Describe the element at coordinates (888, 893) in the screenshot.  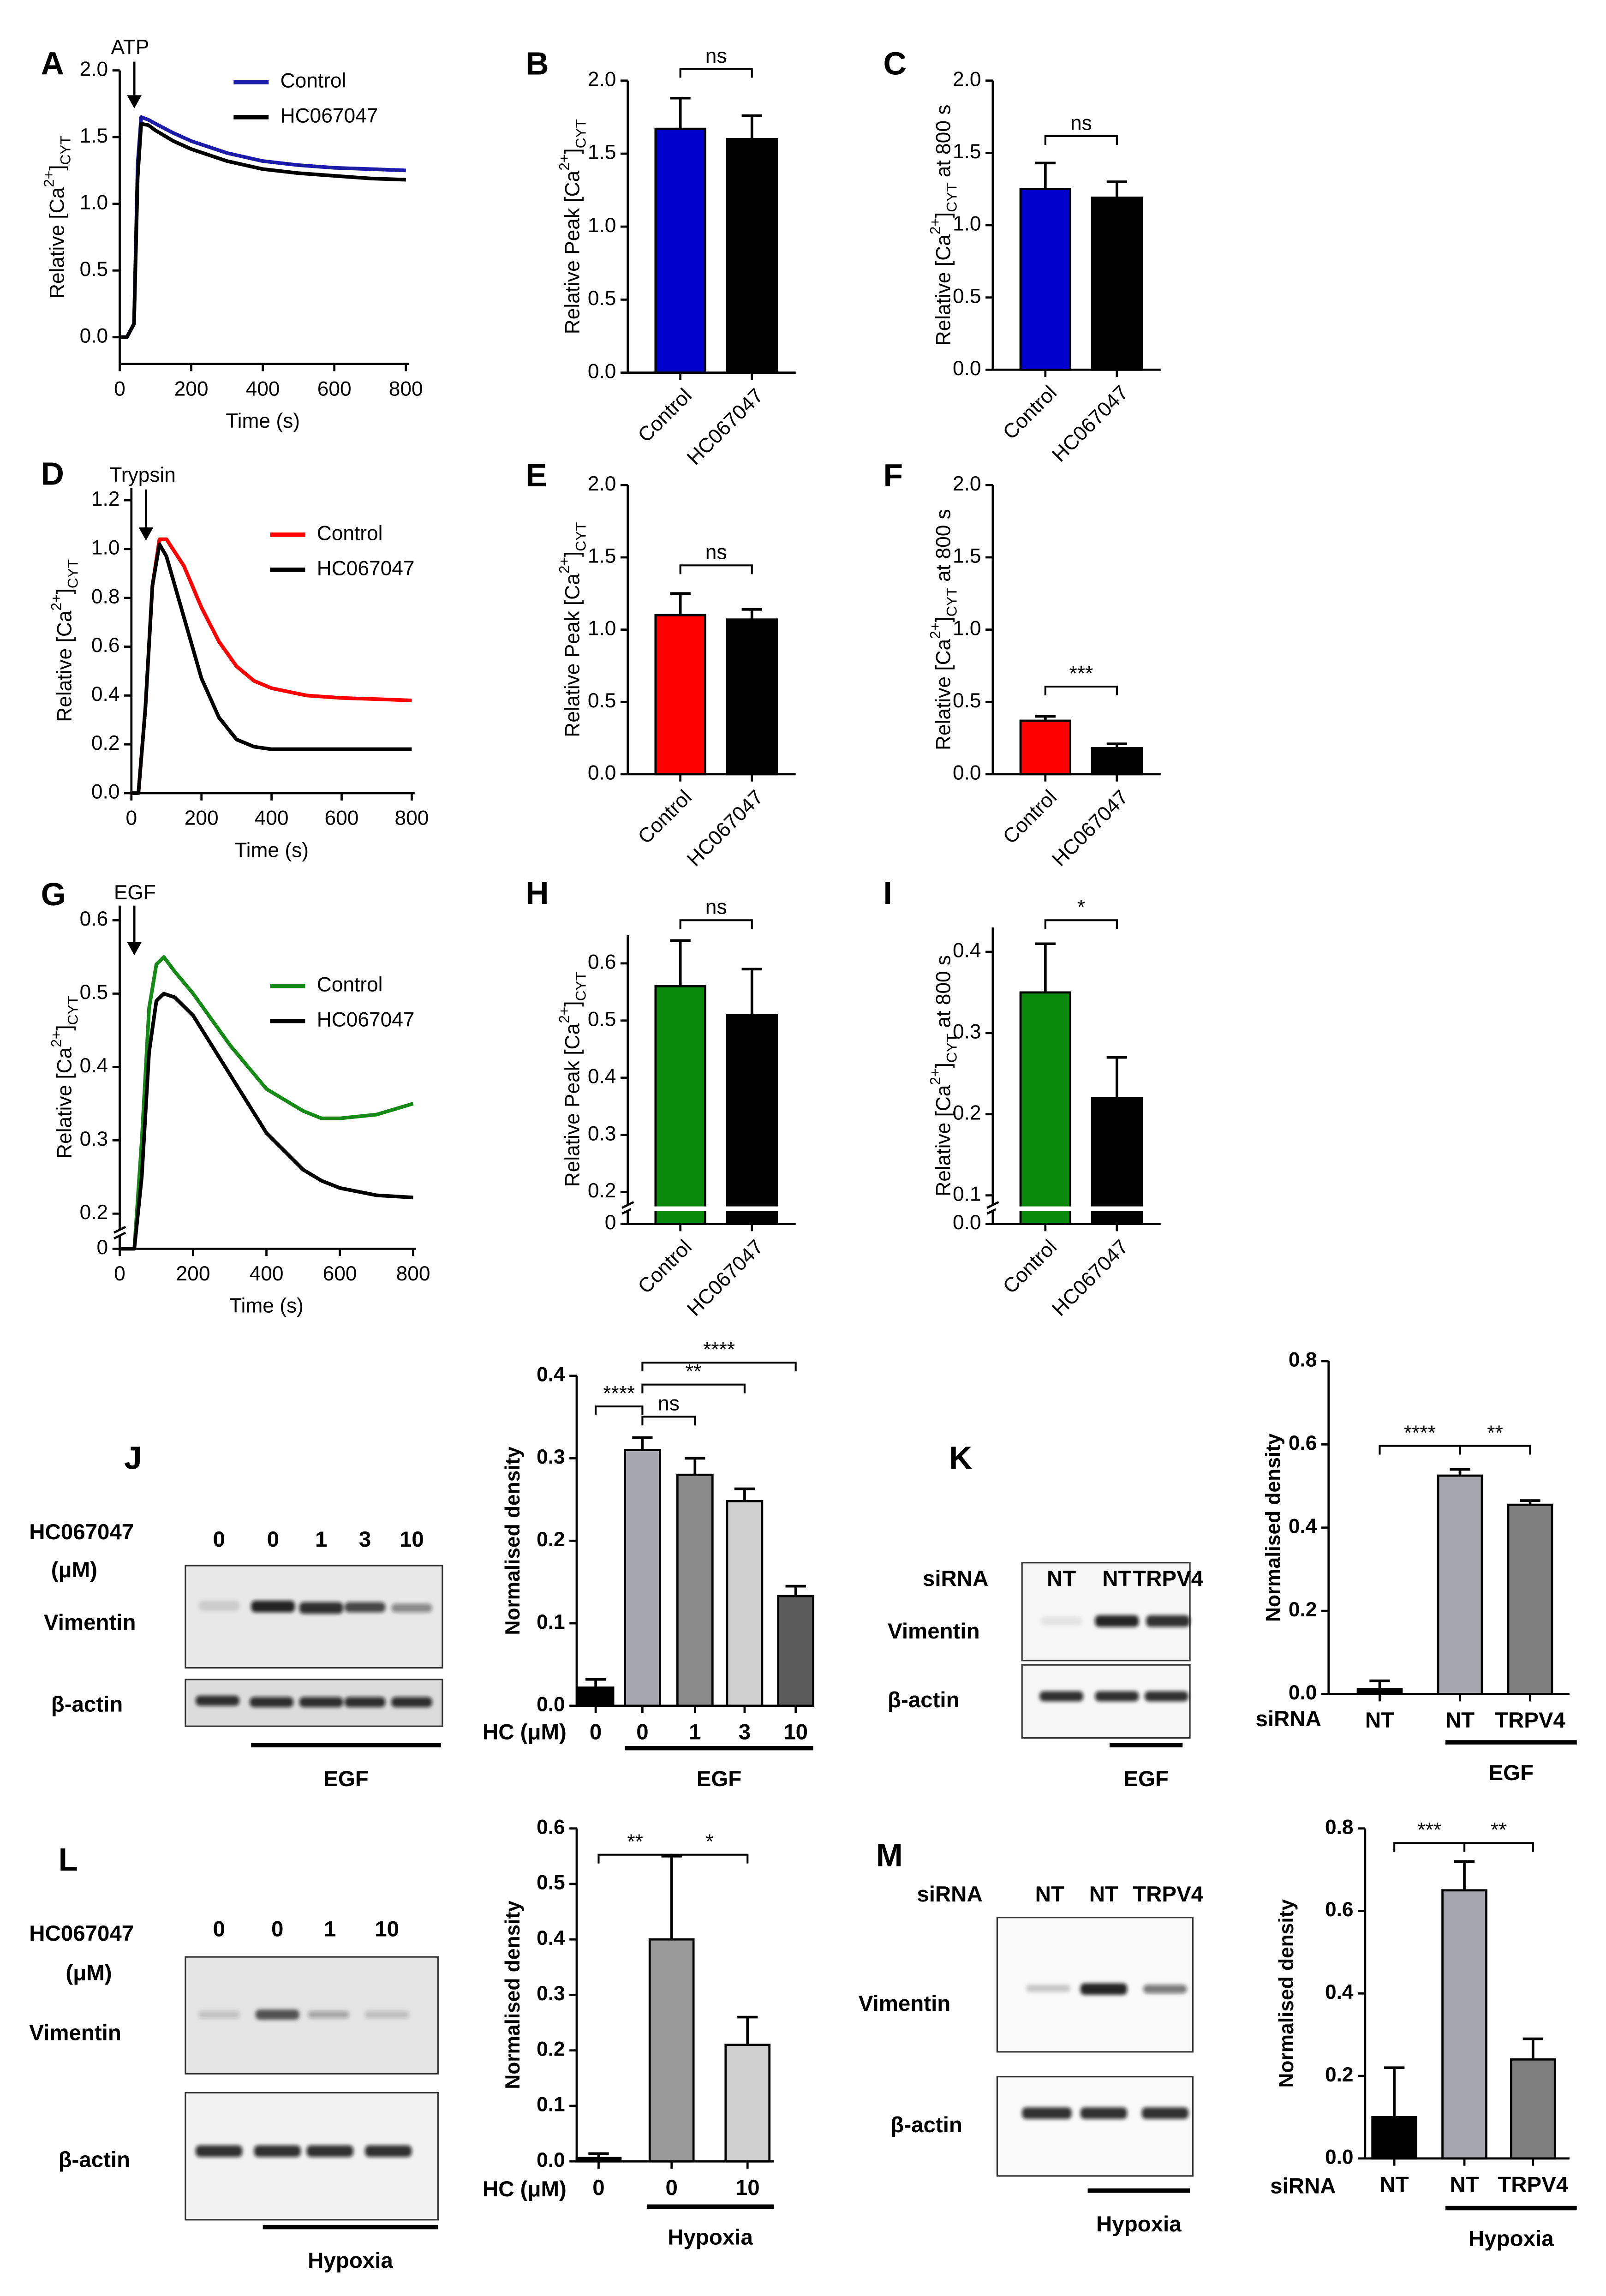
I see `panel-letter: I` at that location.